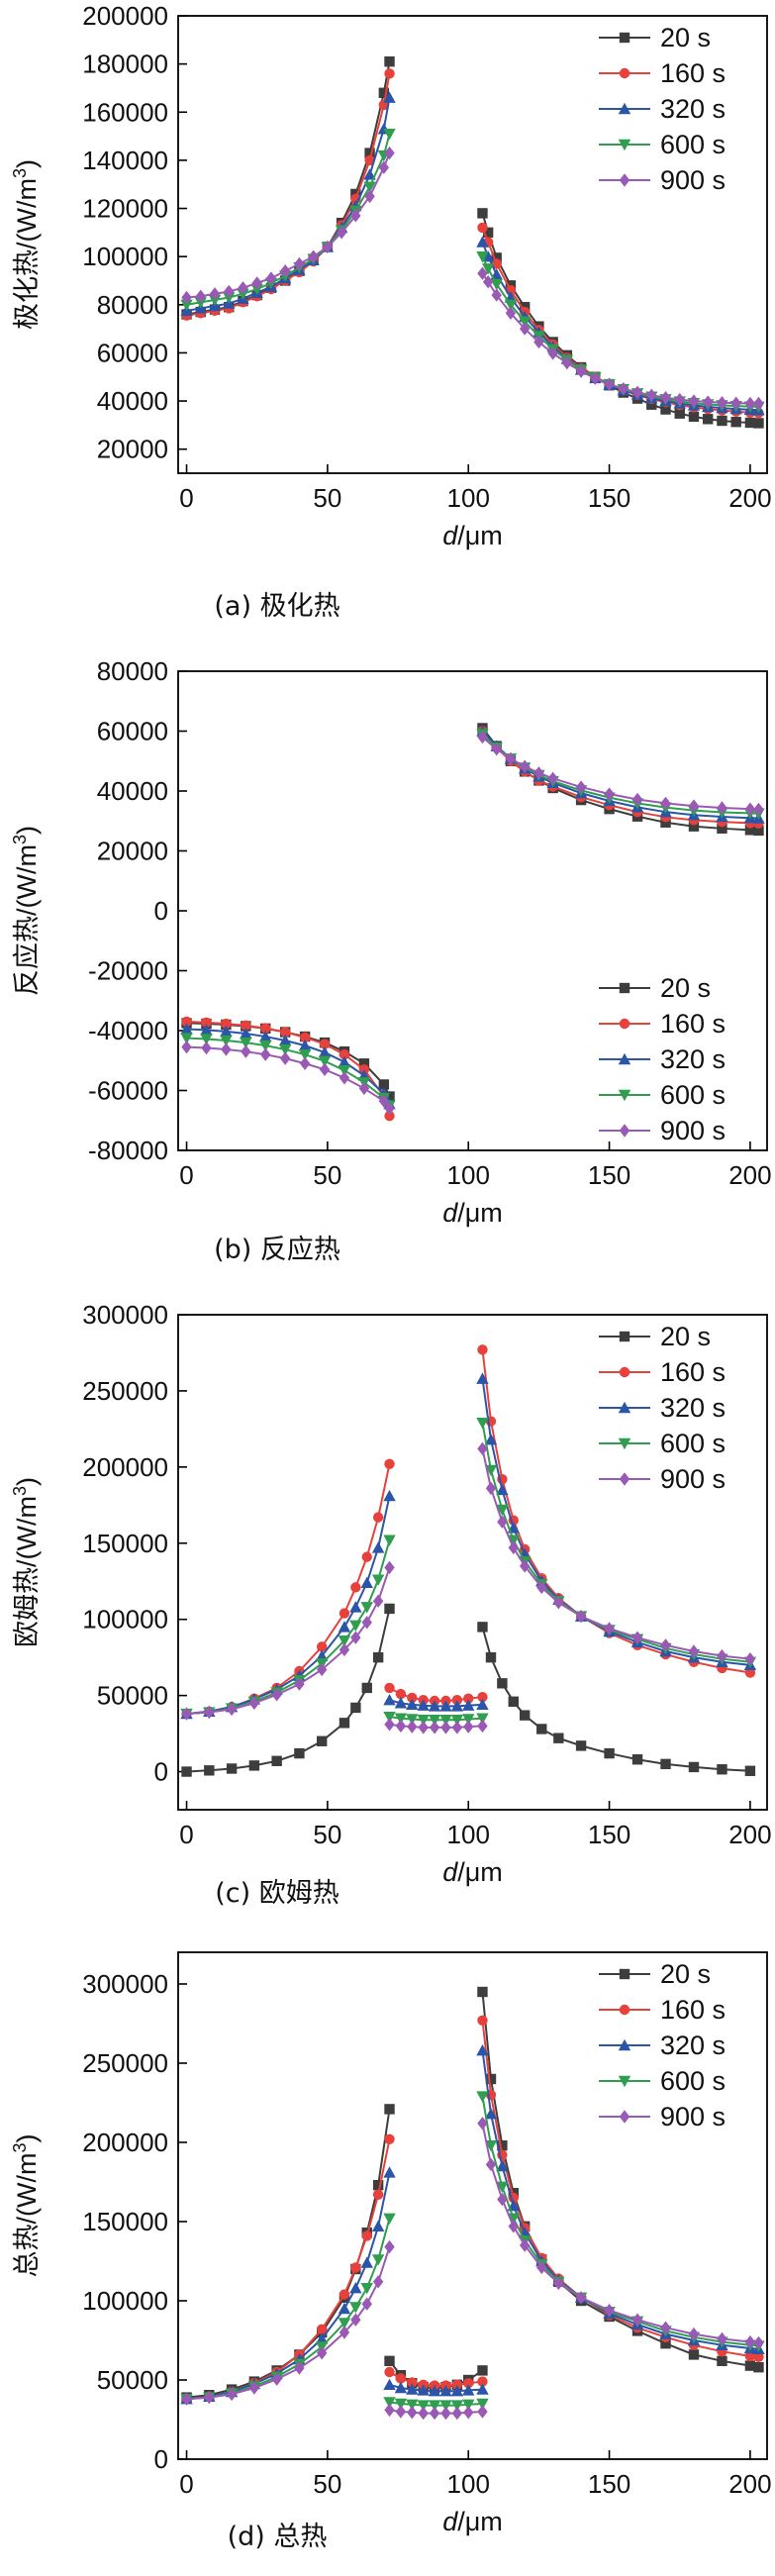  Describe the element at coordinates (161, 911) in the screenshot. I see `y-tick-label: 0` at that location.